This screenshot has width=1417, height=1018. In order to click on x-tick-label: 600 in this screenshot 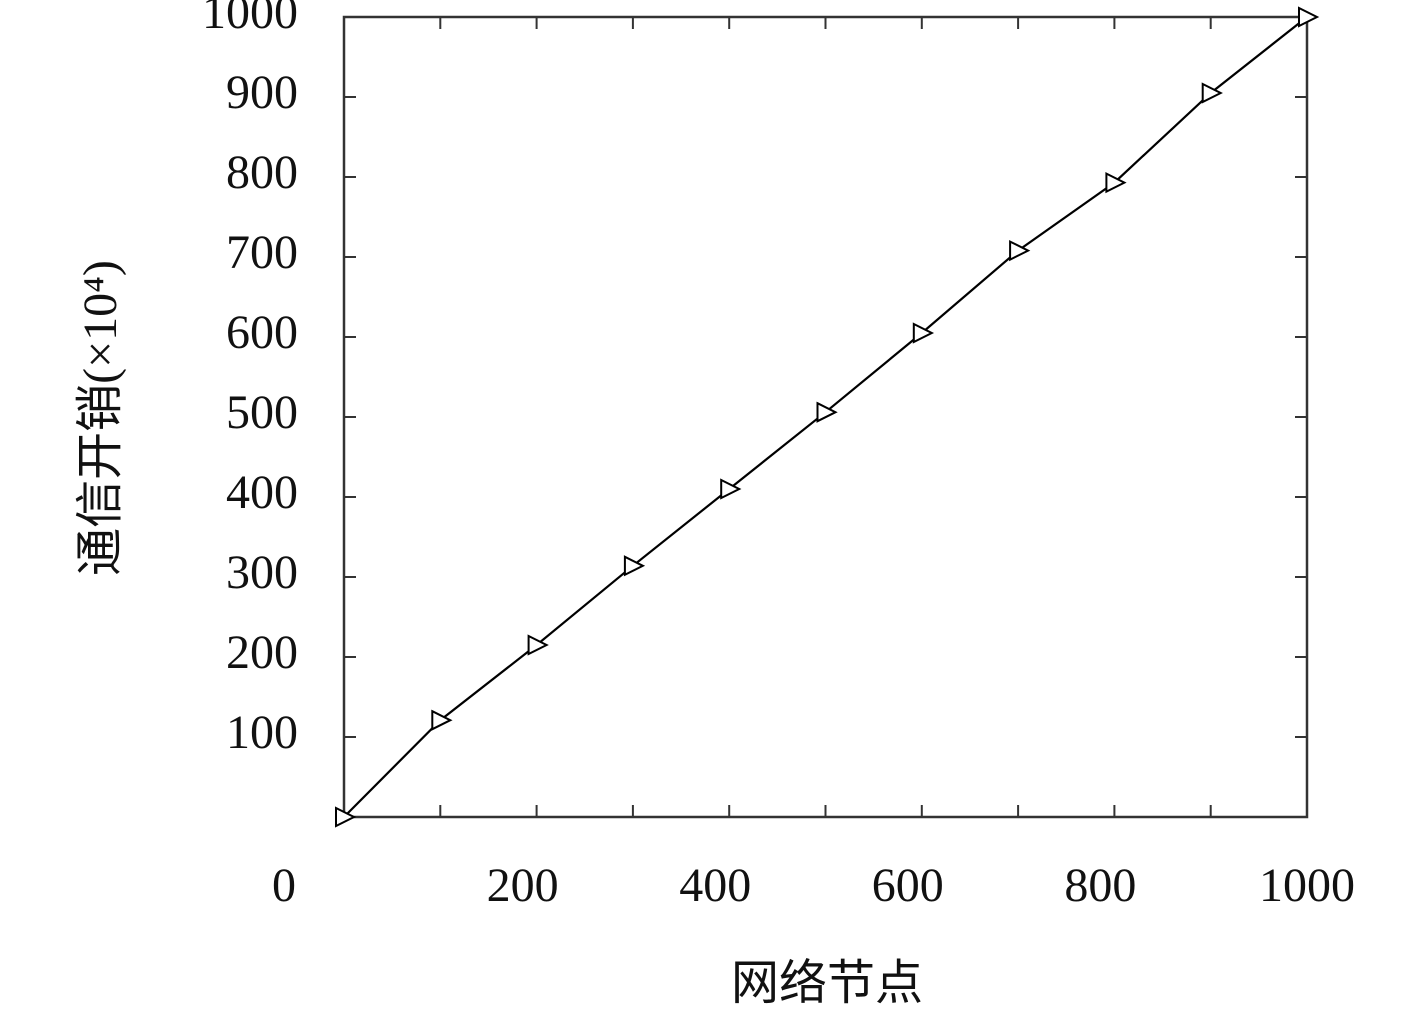, I will do `click(908, 885)`.